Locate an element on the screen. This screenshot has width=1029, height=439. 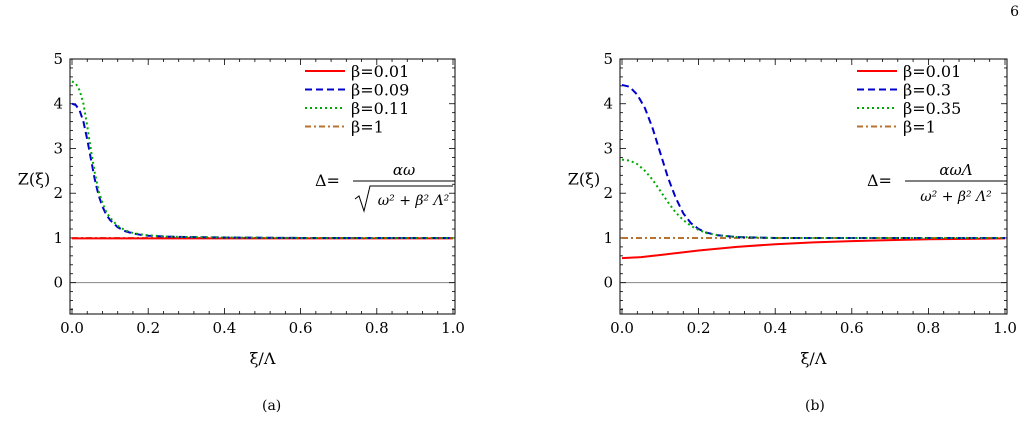
legend-label: β=0.11 is located at coordinates (380, 108).